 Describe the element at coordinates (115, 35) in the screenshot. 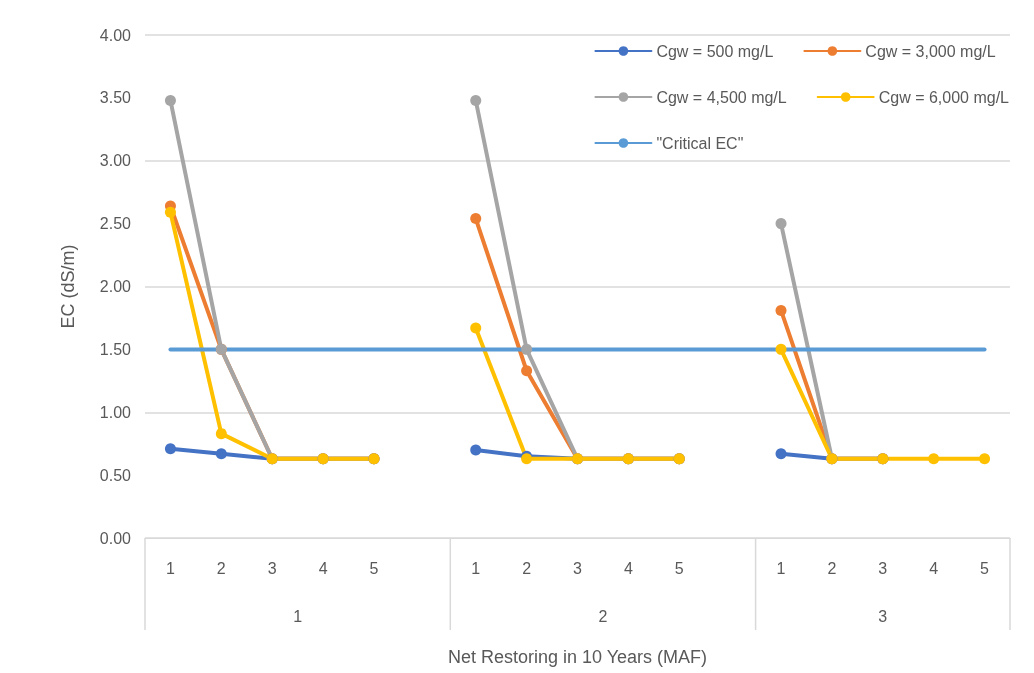

I see `y-tick-label: 4.00` at that location.